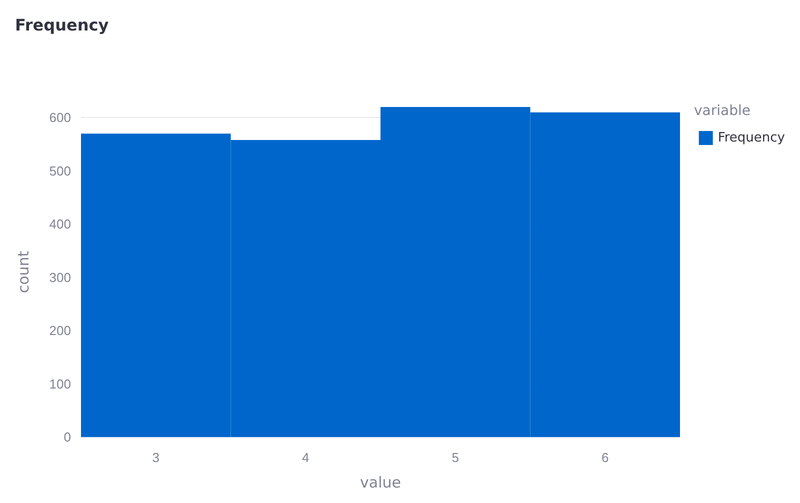  Describe the element at coordinates (67, 437) in the screenshot. I see `y-tick-label: 0` at that location.